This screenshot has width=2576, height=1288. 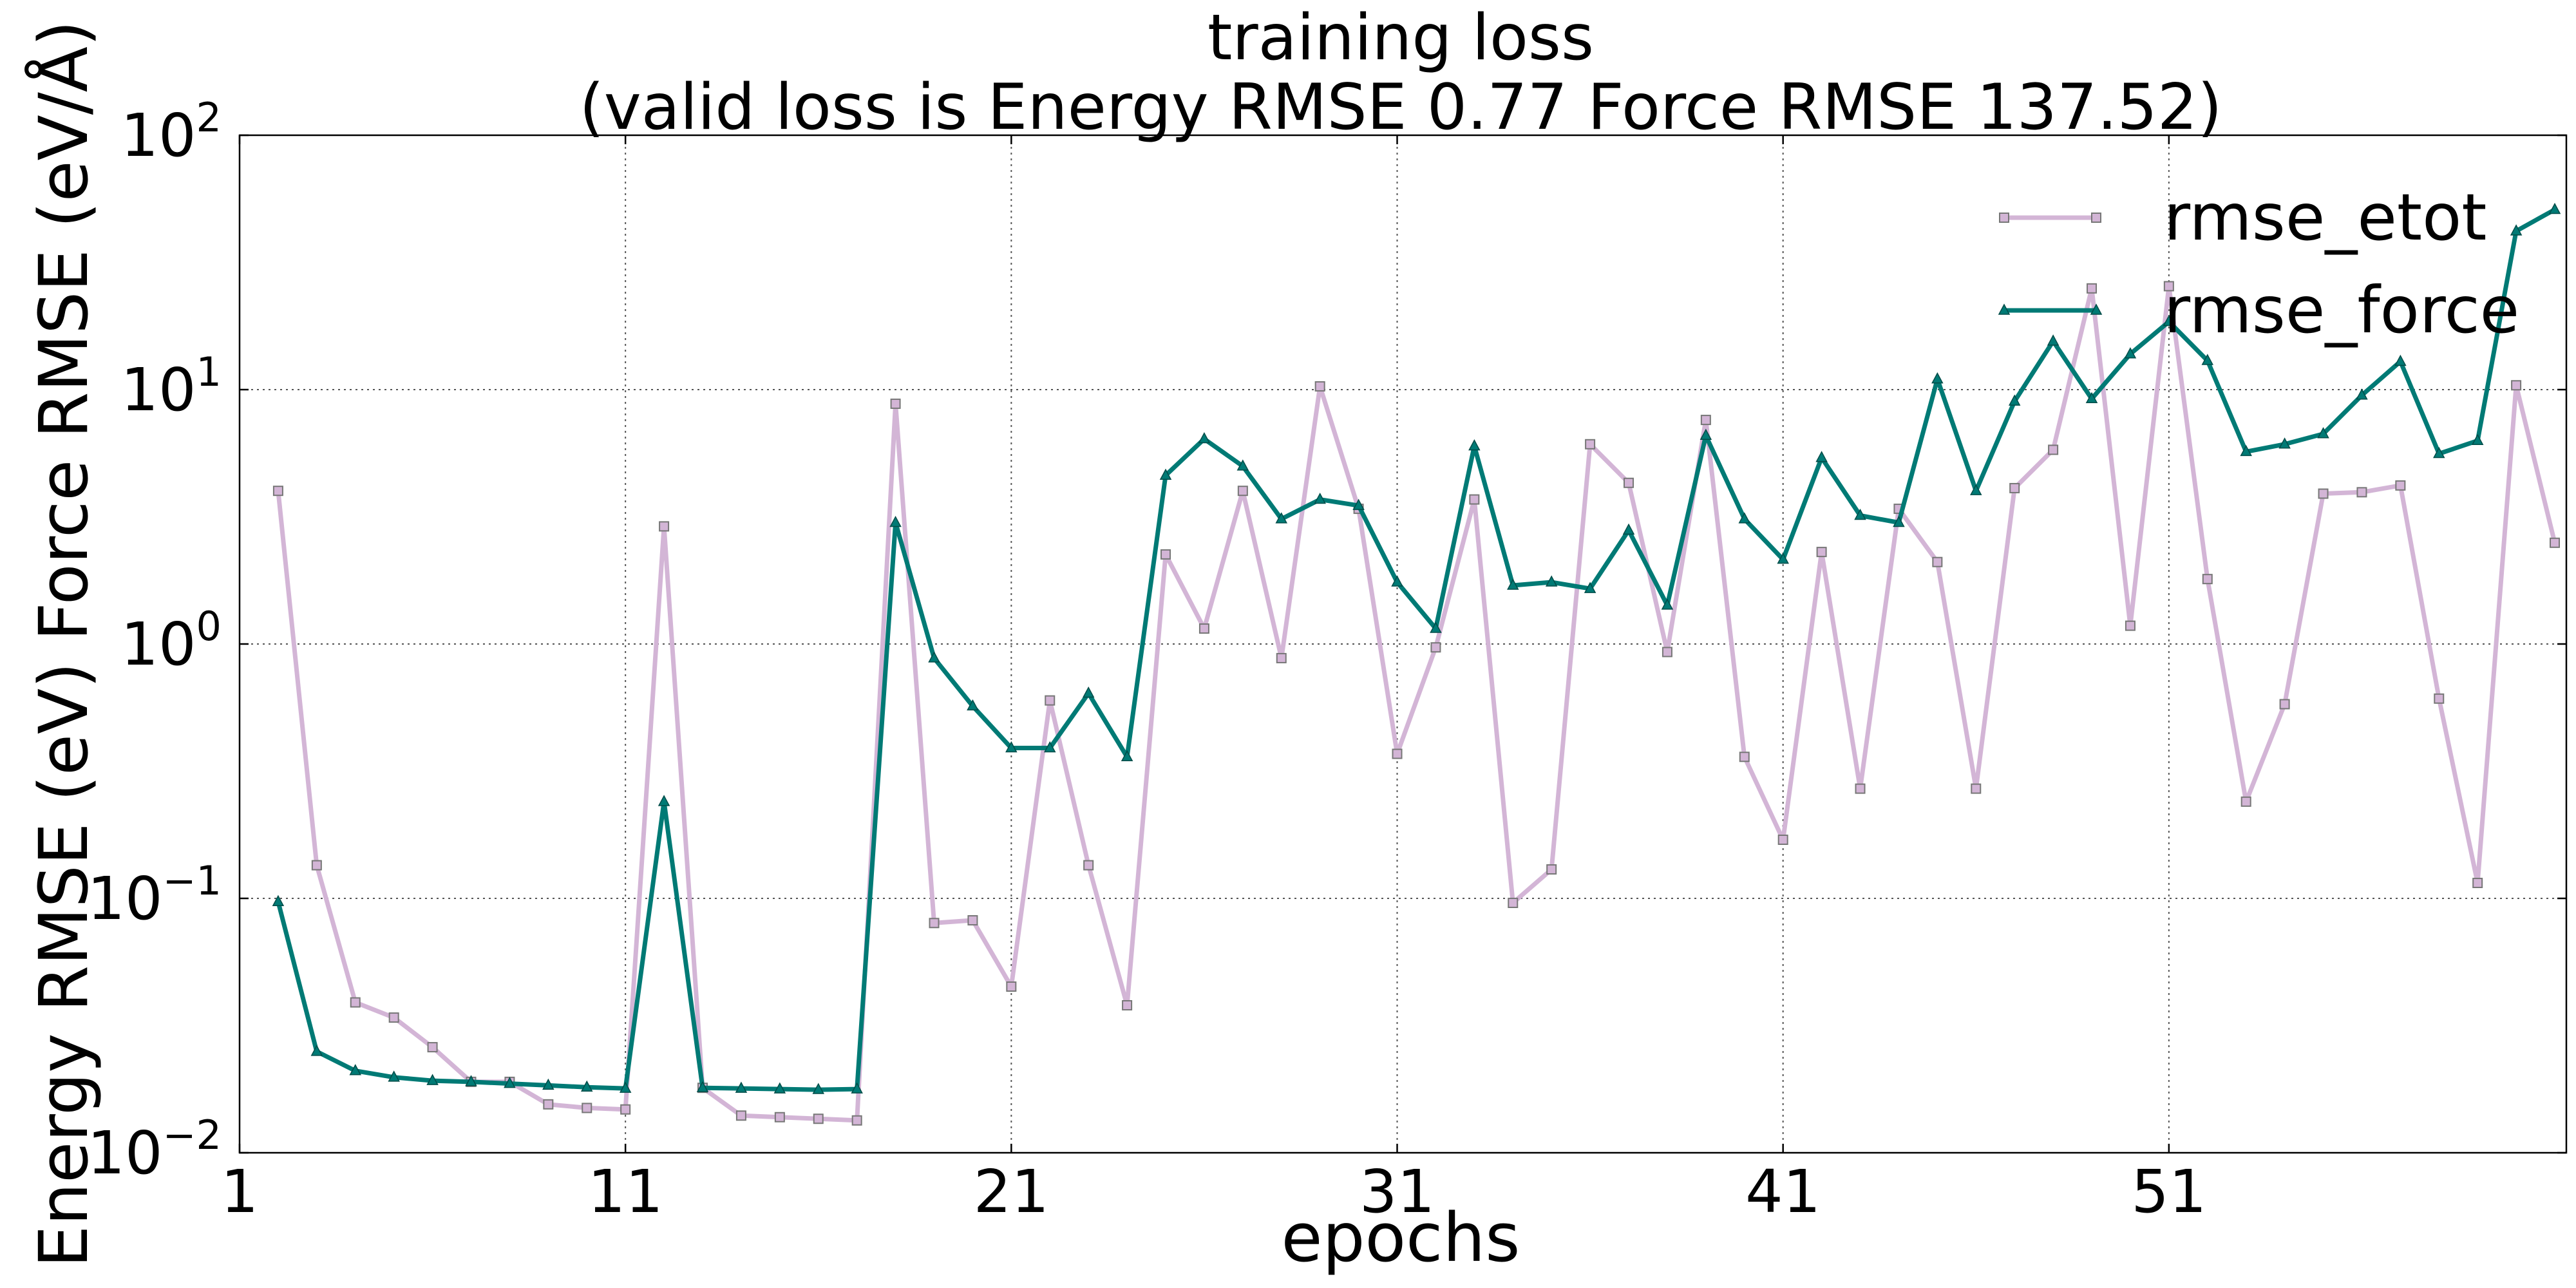 I want to click on x-axis-label: epochs, so click(x=1401, y=1237).